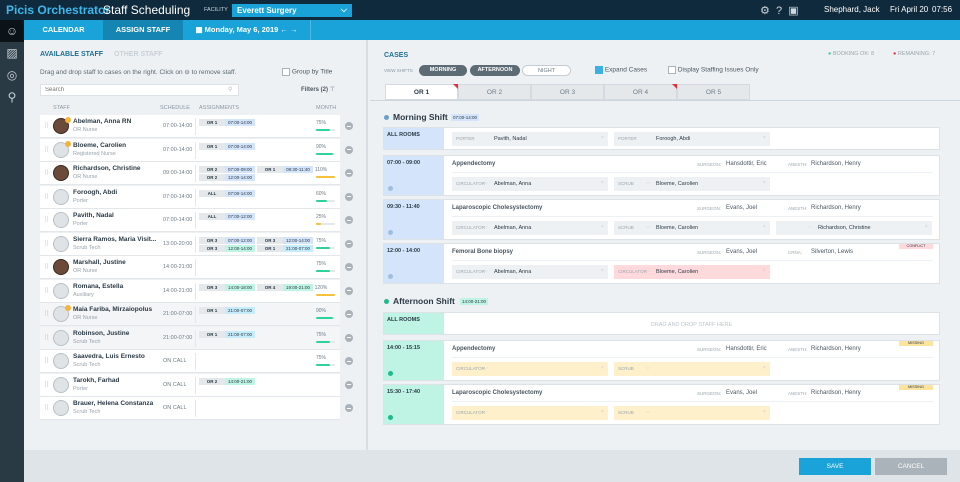 This screenshot has height=482, width=960. I want to click on shift-morning-toggle: MORNING, so click(443, 70).